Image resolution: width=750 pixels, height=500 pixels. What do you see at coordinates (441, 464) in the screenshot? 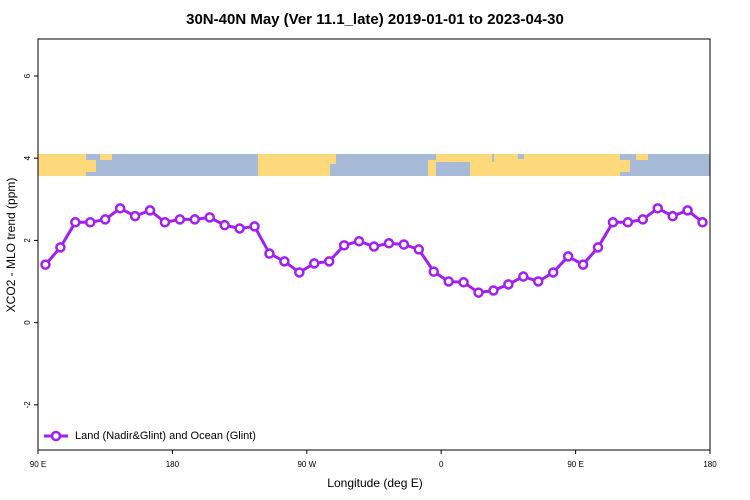
I see `x-tick-label: 0` at bounding box center [441, 464].